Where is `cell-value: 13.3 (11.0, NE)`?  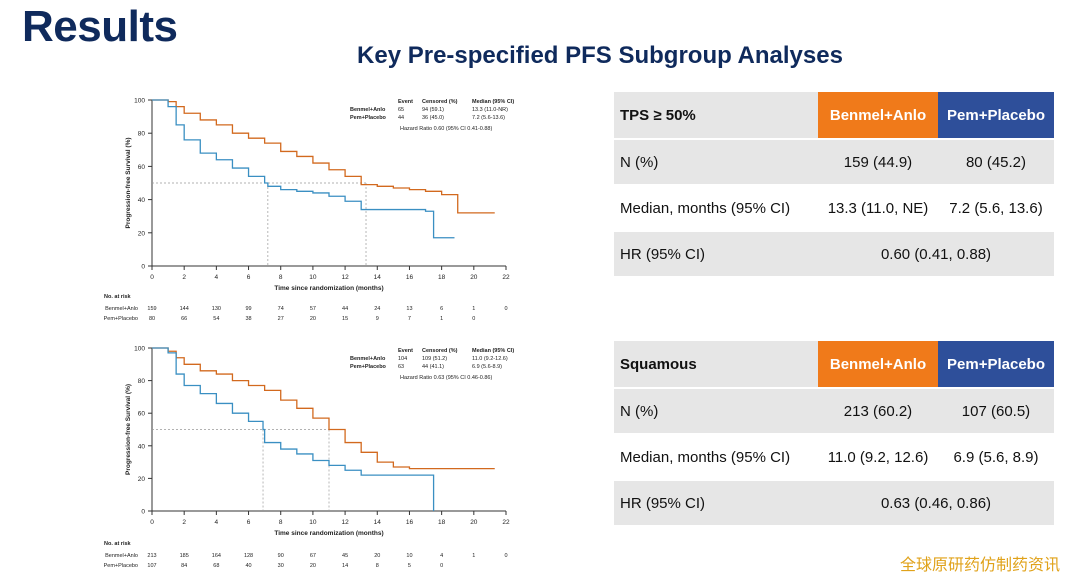
cell-value: 13.3 (11.0, NE) is located at coordinates (878, 208).